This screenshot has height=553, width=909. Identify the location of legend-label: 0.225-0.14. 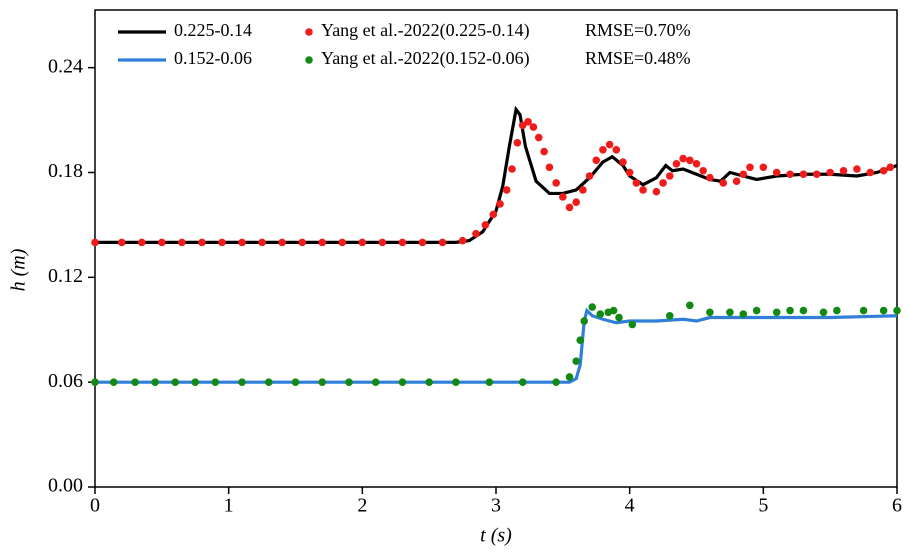
(213, 30).